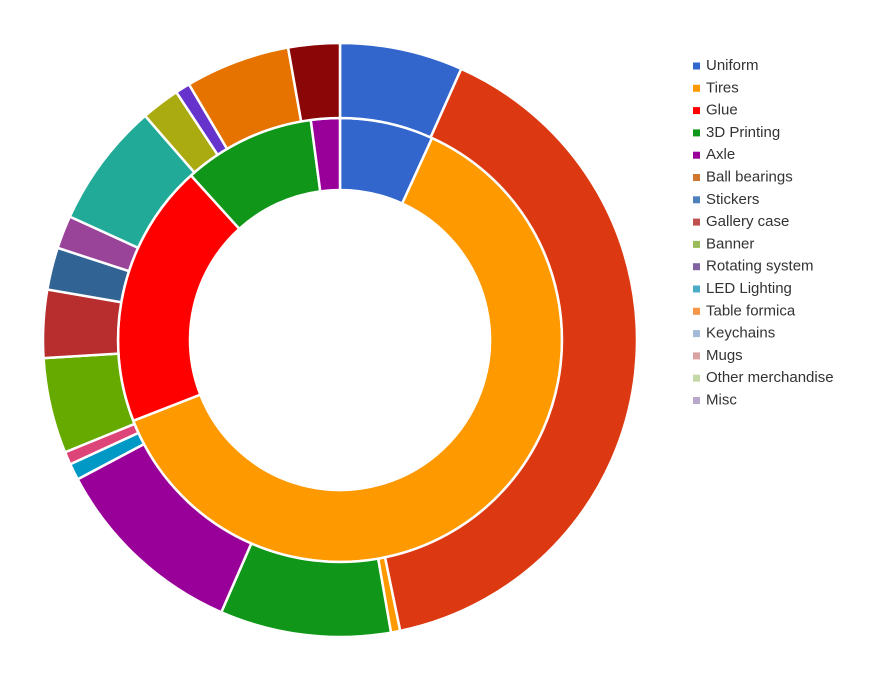 The image size is (880, 698). What do you see at coordinates (732, 199) in the screenshot?
I see `legend-label: Stickers` at bounding box center [732, 199].